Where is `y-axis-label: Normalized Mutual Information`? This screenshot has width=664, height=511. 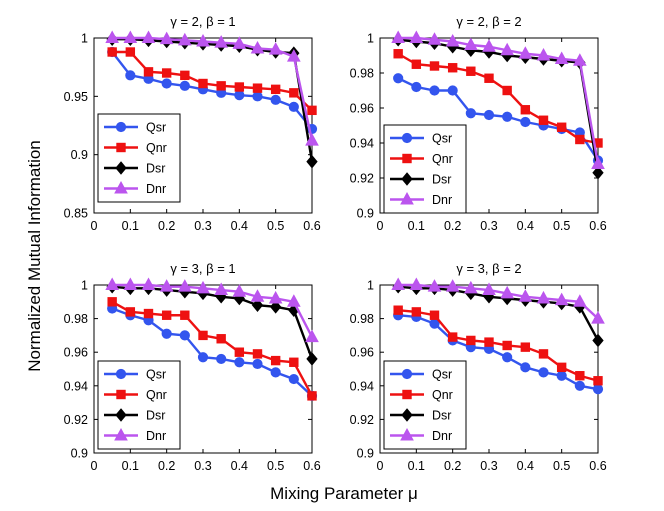
y-axis-label: Normalized Mutual Information is located at coordinates (34, 255).